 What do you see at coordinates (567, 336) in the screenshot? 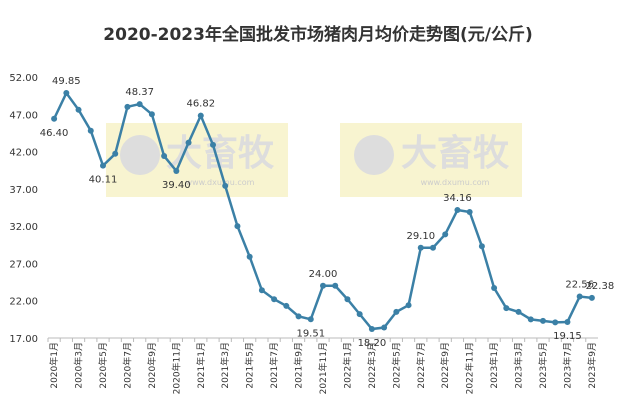
I see `data-label: 19.15` at bounding box center [567, 336].